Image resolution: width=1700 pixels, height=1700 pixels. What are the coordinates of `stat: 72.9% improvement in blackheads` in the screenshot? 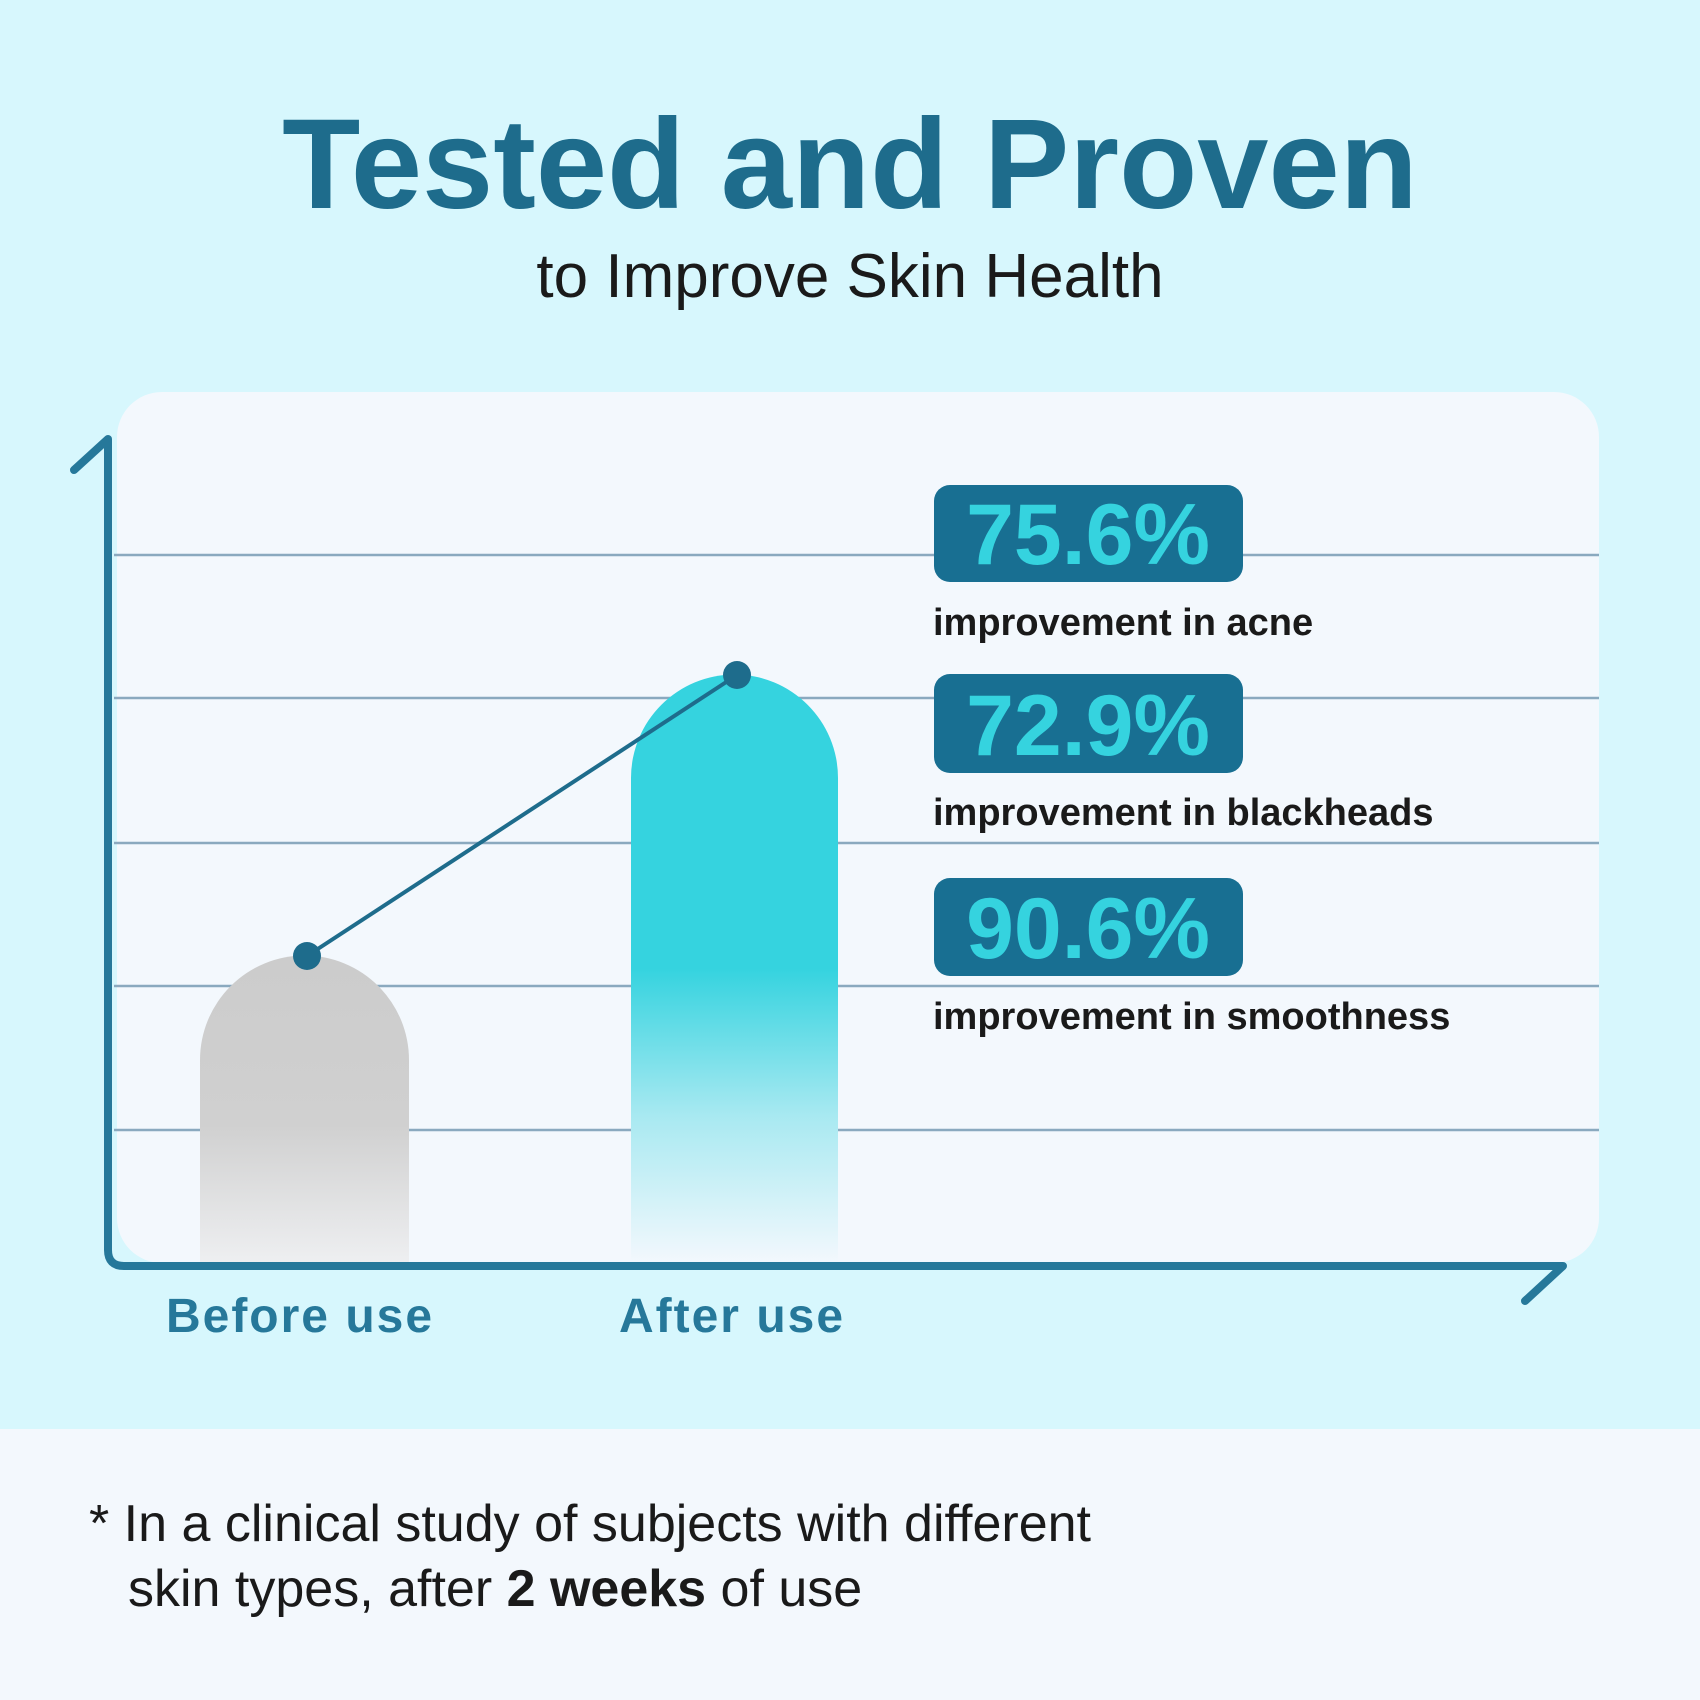 It's located at (1183, 754).